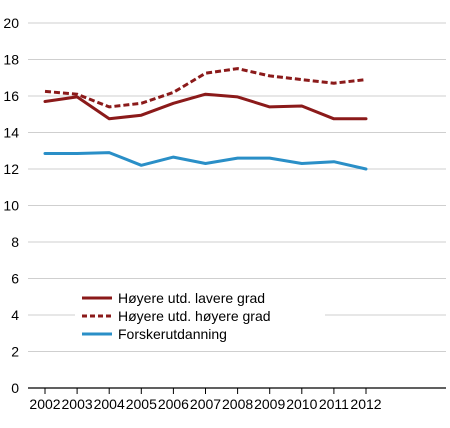 This screenshot has width=450, height=428. Describe the element at coordinates (11, 133) in the screenshot. I see `y-tick-label: 14` at that location.